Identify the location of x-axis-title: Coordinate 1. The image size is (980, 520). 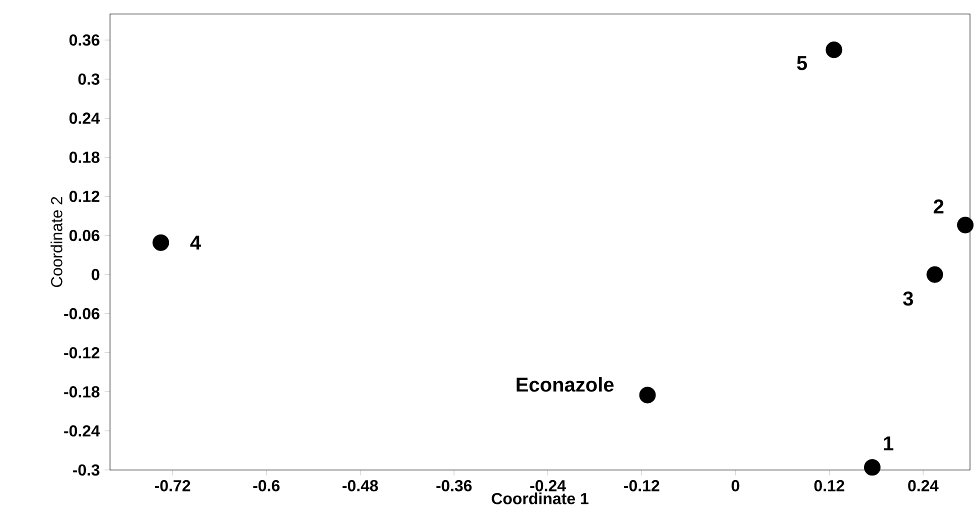
(540, 498).